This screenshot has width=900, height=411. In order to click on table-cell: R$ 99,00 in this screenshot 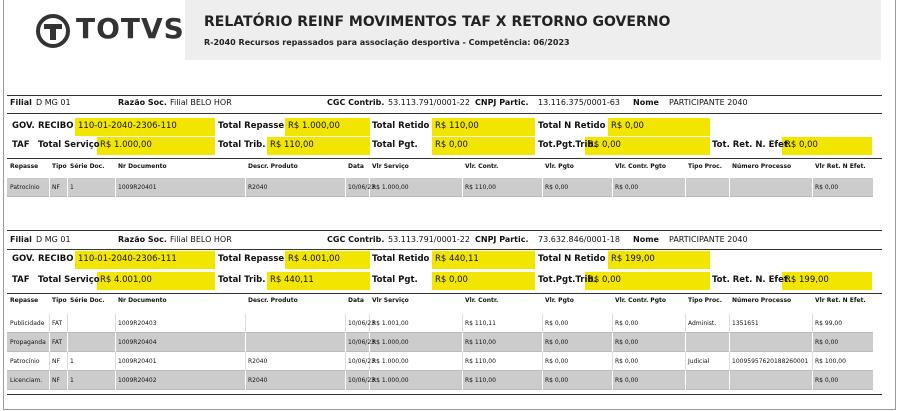, I will do `click(829, 324)`.